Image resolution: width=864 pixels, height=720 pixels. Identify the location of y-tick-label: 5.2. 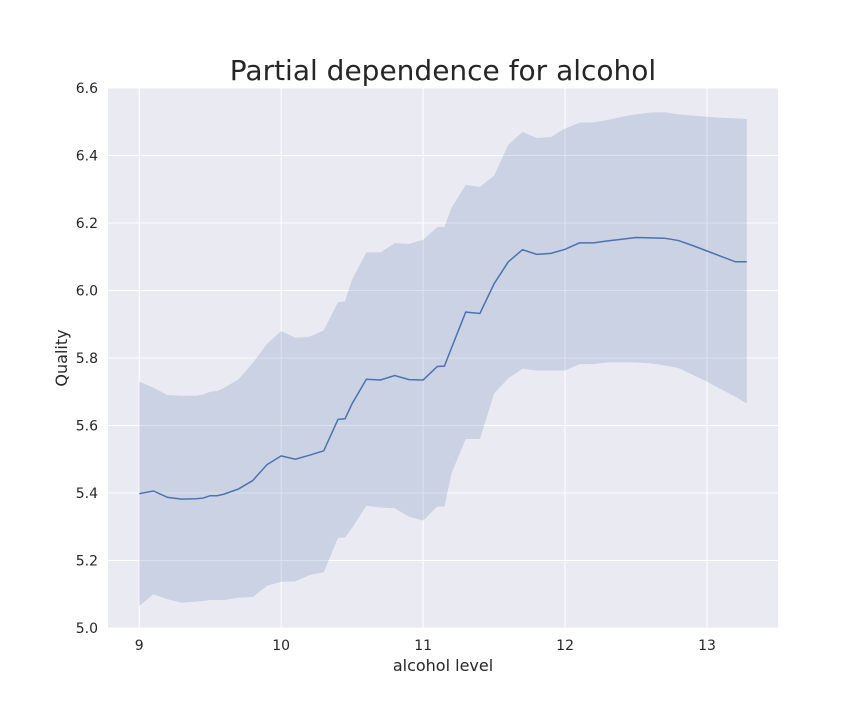
(87, 562).